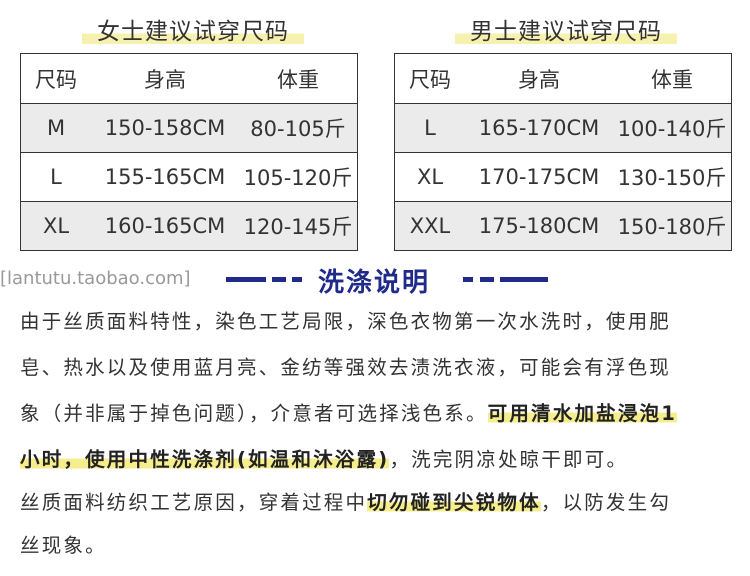 Image resolution: width=750 pixels, height=576 pixels. I want to click on text: 丝现象。, so click(63, 545).